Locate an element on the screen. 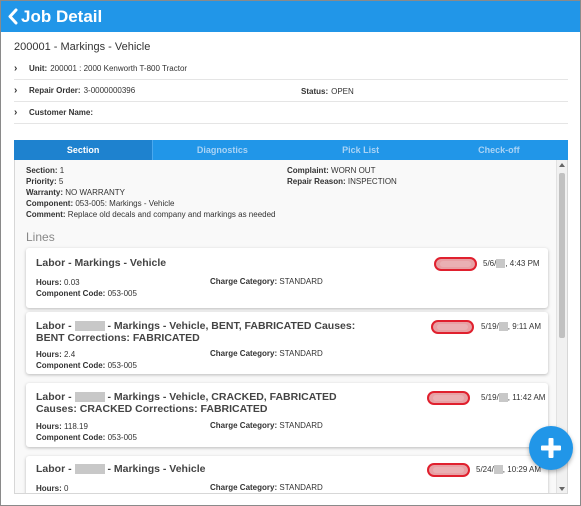  tab-divider is located at coordinates (153, 150).